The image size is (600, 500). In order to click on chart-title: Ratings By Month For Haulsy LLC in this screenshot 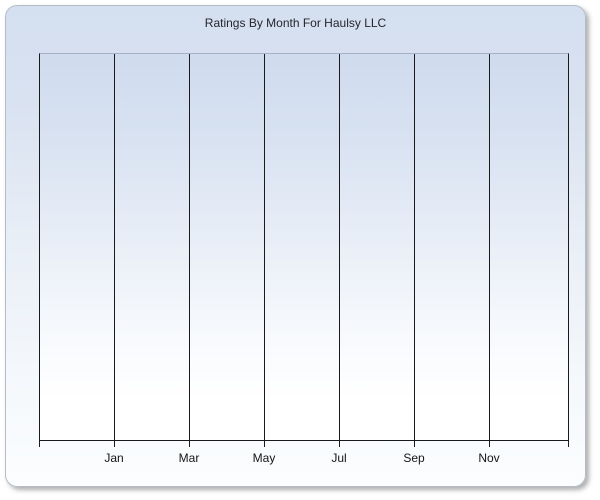, I will do `click(295, 23)`.